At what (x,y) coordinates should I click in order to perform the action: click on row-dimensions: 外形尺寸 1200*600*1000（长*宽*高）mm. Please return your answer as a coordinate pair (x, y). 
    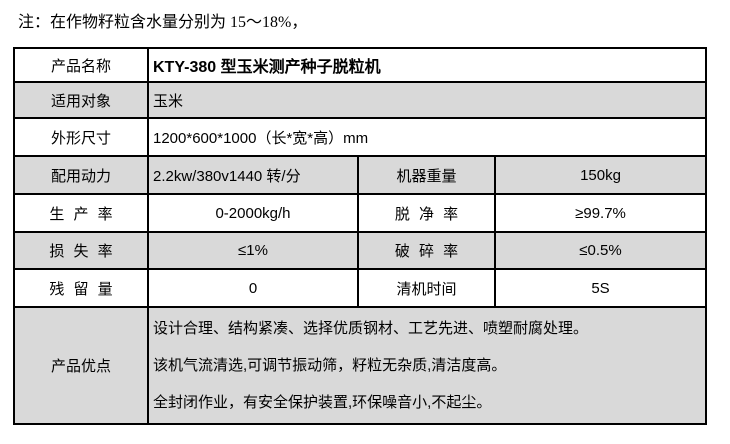
    Looking at the image, I should click on (360, 137).